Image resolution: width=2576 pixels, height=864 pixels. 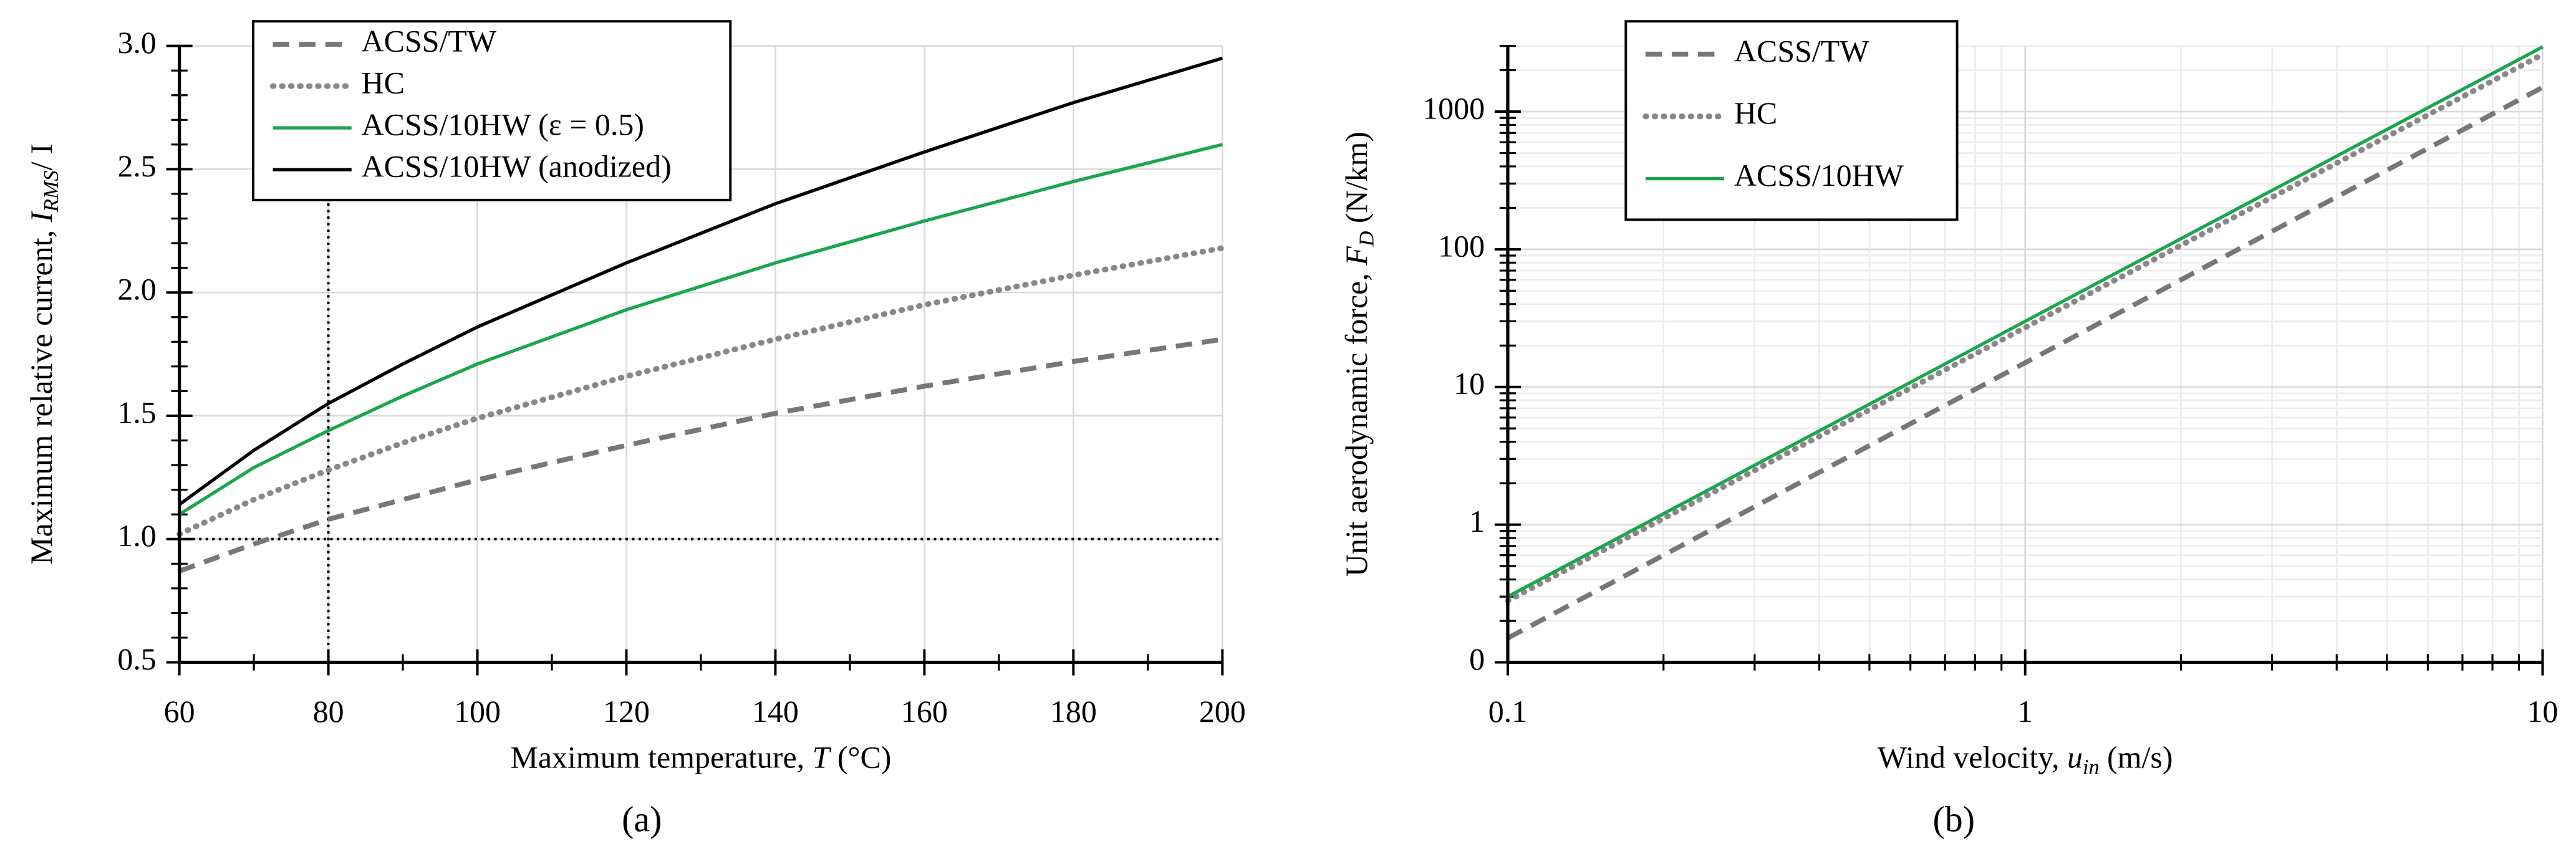 What do you see at coordinates (136, 535) in the screenshot?
I see `y-tick-label: 1.0` at bounding box center [136, 535].